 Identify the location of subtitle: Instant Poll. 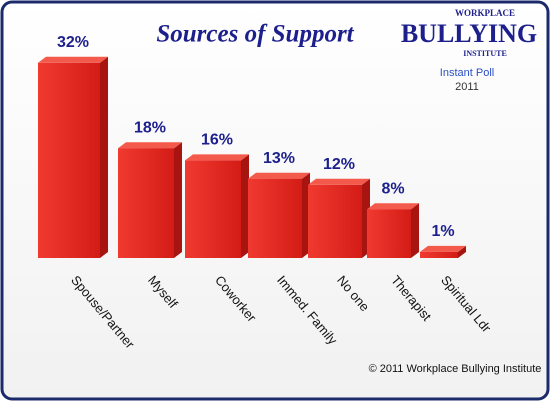
(467, 73).